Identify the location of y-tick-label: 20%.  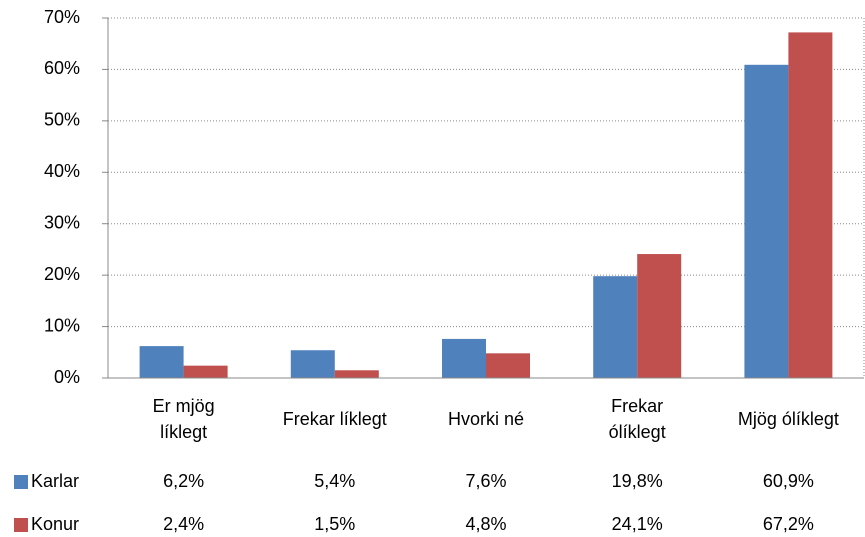
(62, 274).